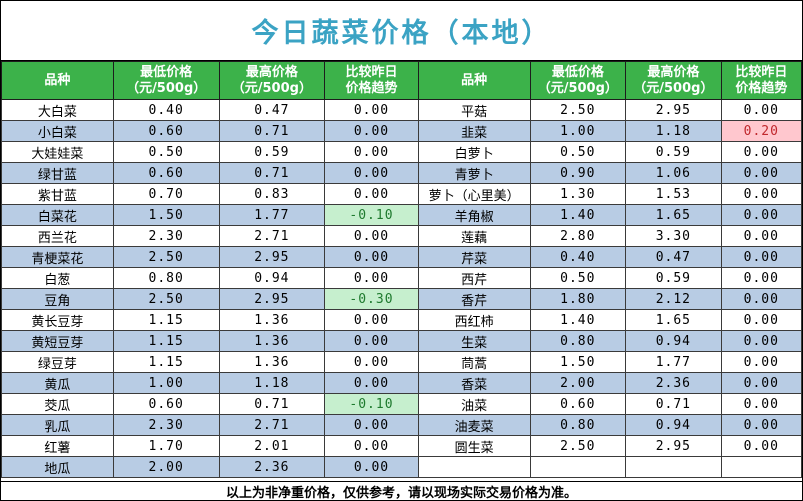 The height and width of the screenshot is (501, 803). What do you see at coordinates (578, 467) in the screenshot?
I see `cell-right-min` at bounding box center [578, 467].